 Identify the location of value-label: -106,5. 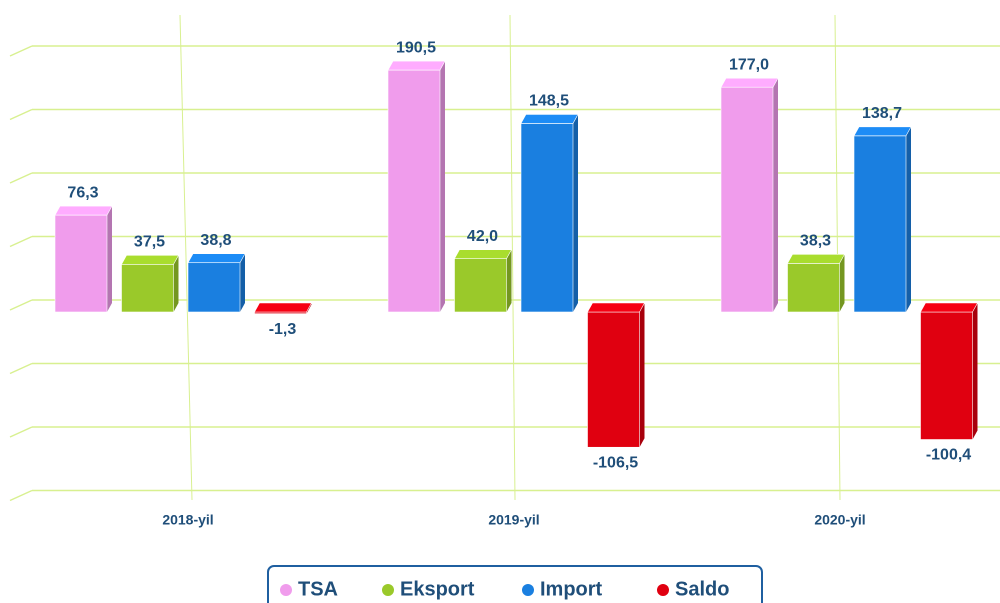
(615, 462).